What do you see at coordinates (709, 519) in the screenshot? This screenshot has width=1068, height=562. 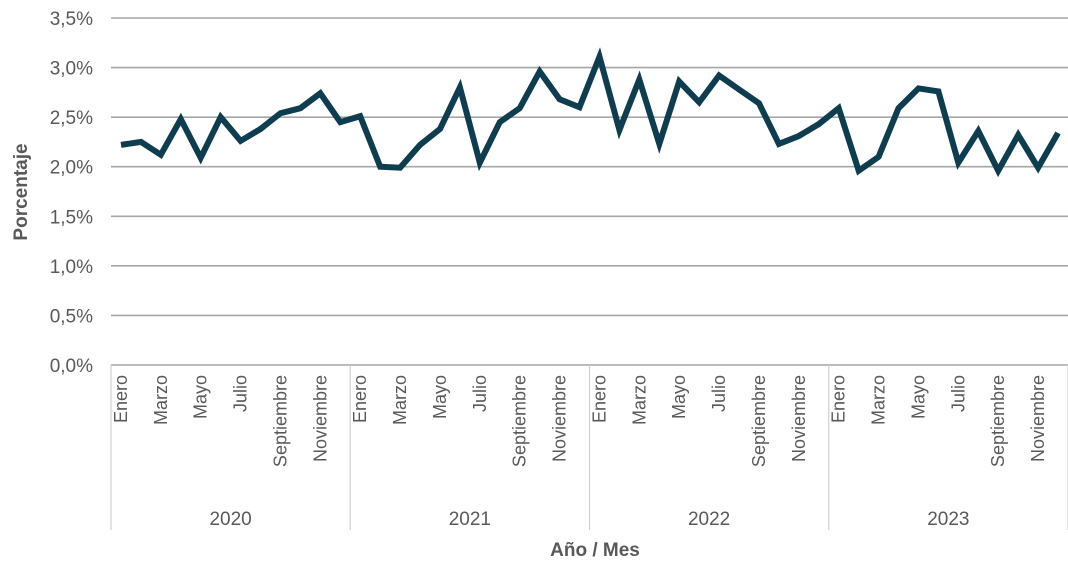 I see `year-label: 2022` at bounding box center [709, 519].